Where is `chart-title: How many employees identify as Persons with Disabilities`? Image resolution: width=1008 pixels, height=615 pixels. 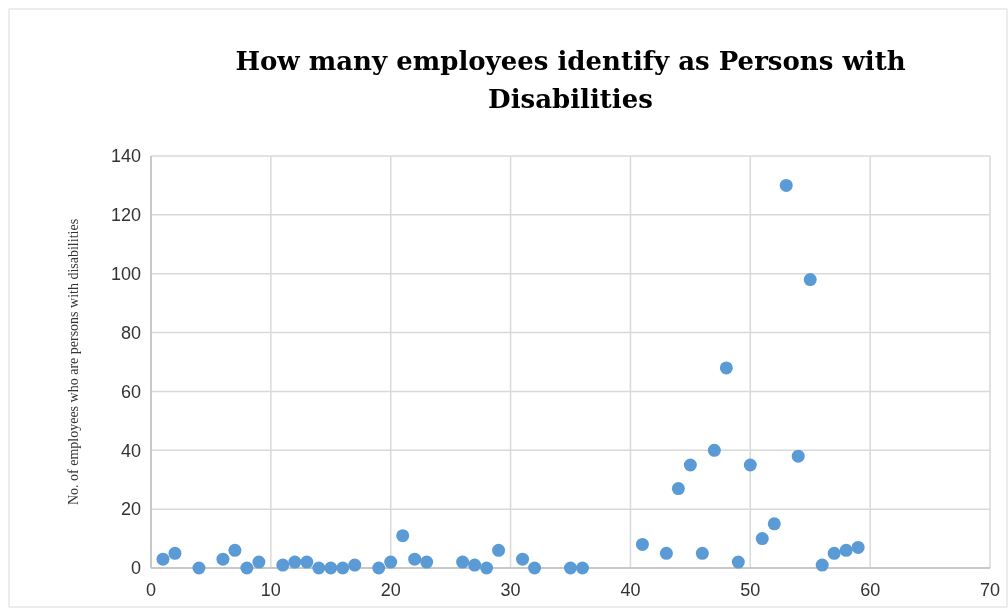
chart-title: How many employees identify as Persons with Disabilities is located at coordinates (570, 80).